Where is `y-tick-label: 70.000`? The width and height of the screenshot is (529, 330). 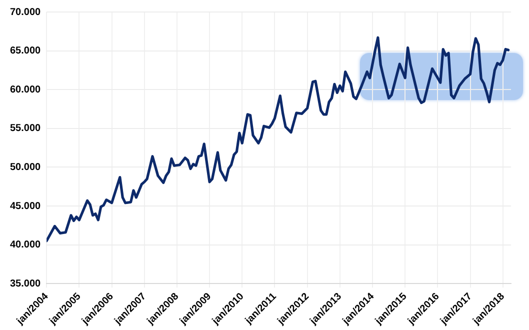
y-tick-label: 70.000 is located at coordinates (26, 12).